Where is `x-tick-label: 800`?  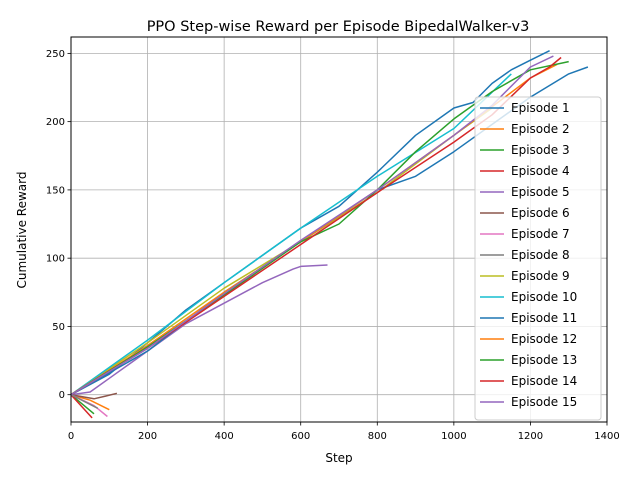
x-tick-label: 800 is located at coordinates (377, 436).